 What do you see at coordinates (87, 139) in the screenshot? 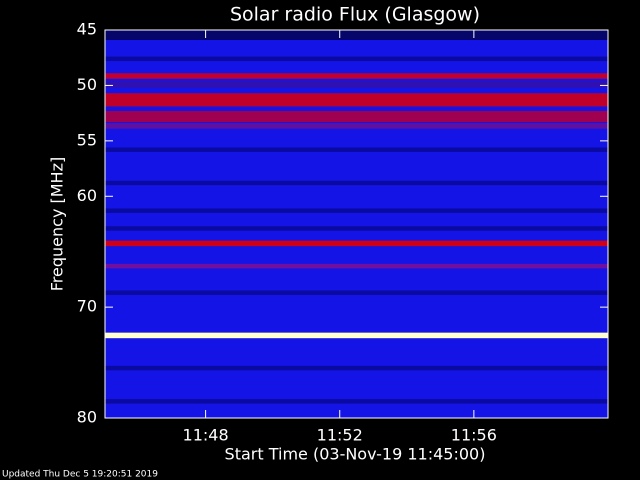
I see `y-tick-label: 55` at bounding box center [87, 139].